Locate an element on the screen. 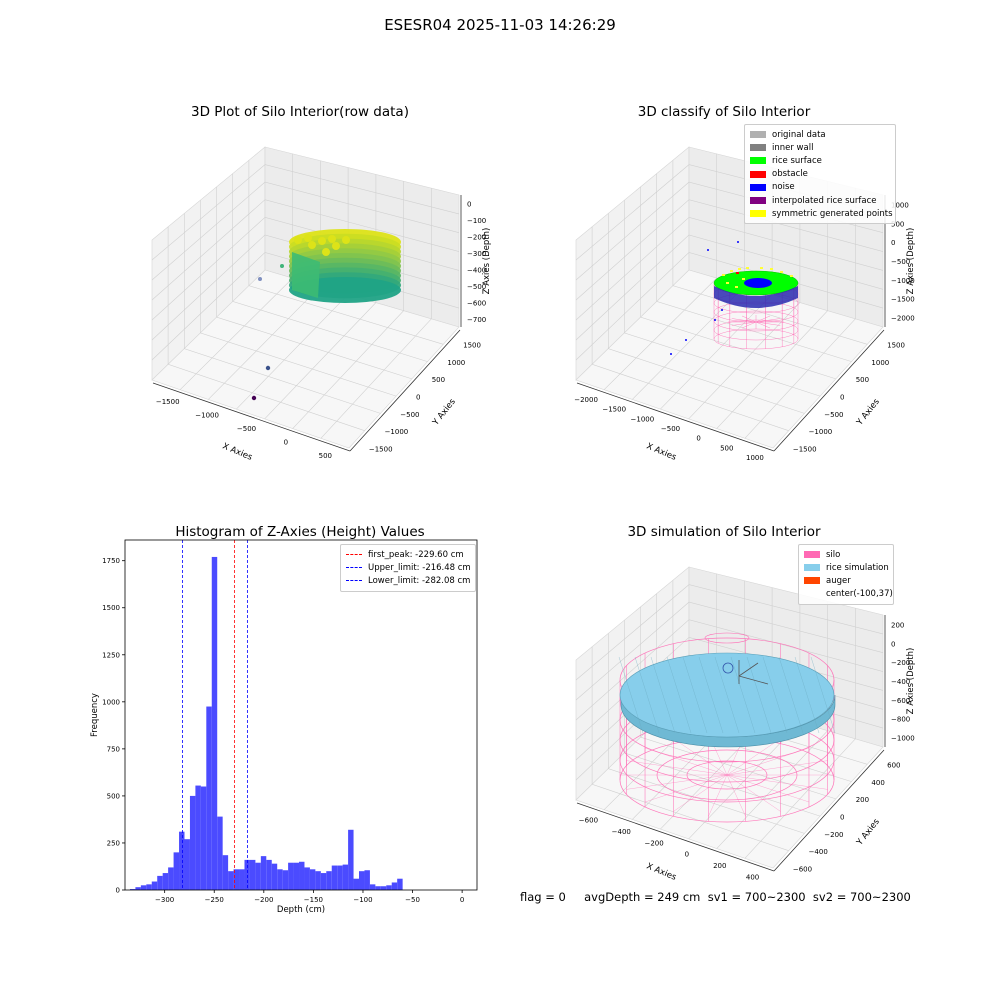  histogram-xtick-label: −200 is located at coordinates (263, 900).